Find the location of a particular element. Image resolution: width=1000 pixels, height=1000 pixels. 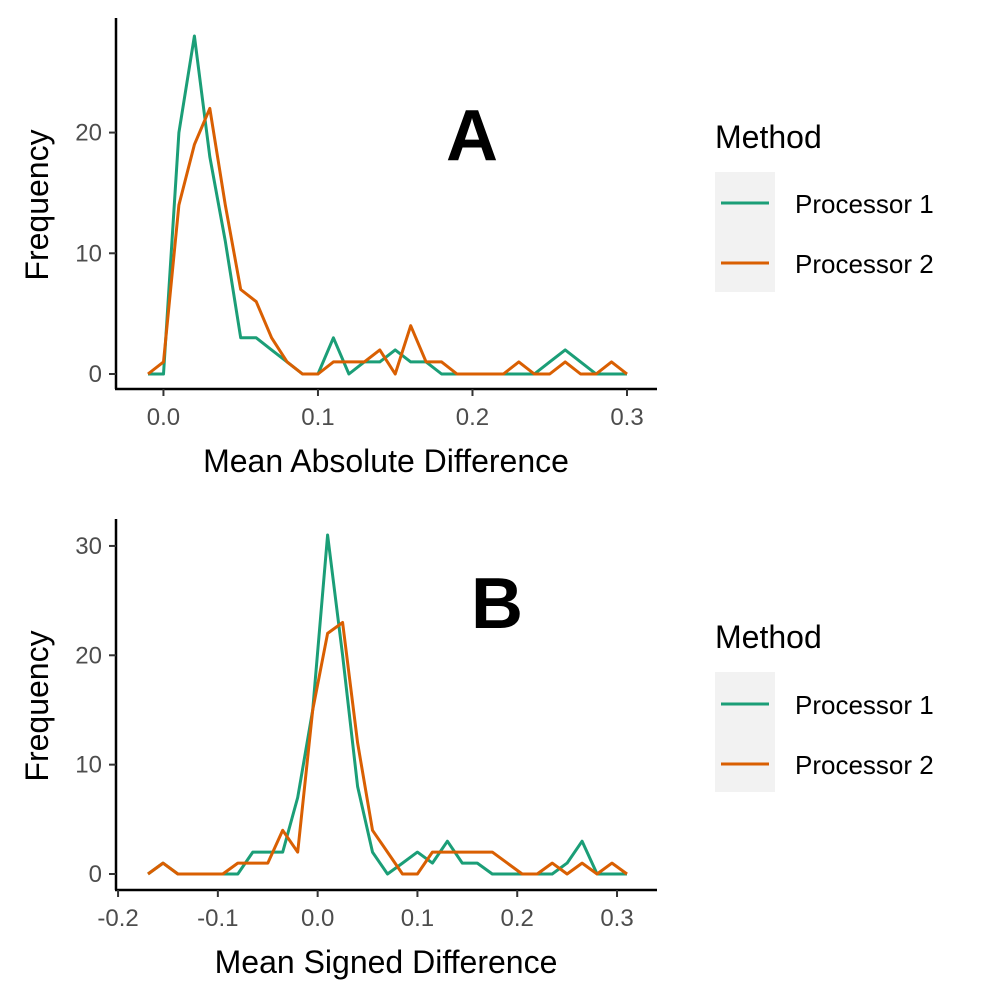

panel-b-legend-title: Method is located at coordinates (768, 637).